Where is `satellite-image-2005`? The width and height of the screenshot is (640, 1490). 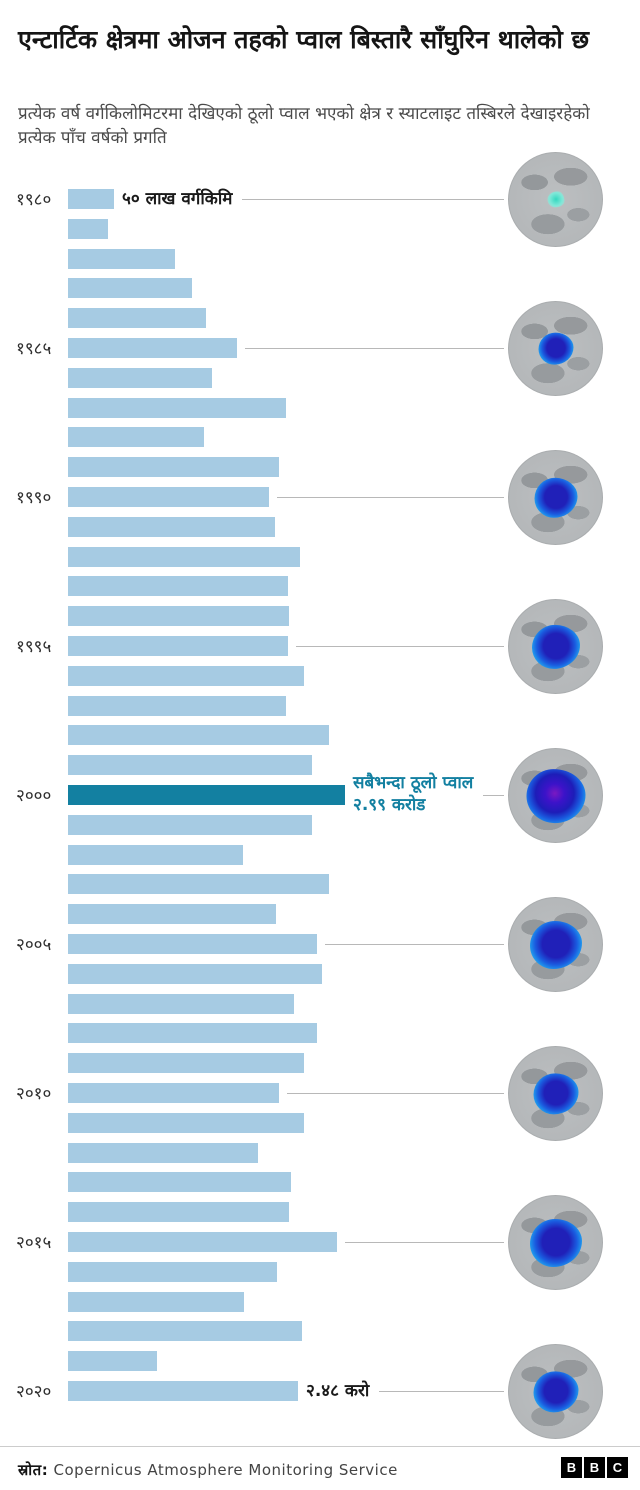 satellite-image-2005 is located at coordinates (555, 944).